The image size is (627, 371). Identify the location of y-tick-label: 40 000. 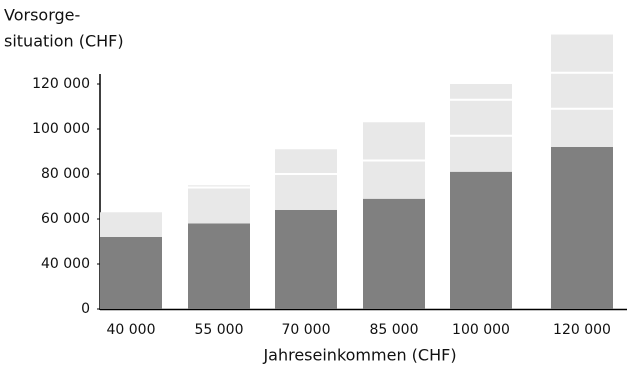
(65, 264).